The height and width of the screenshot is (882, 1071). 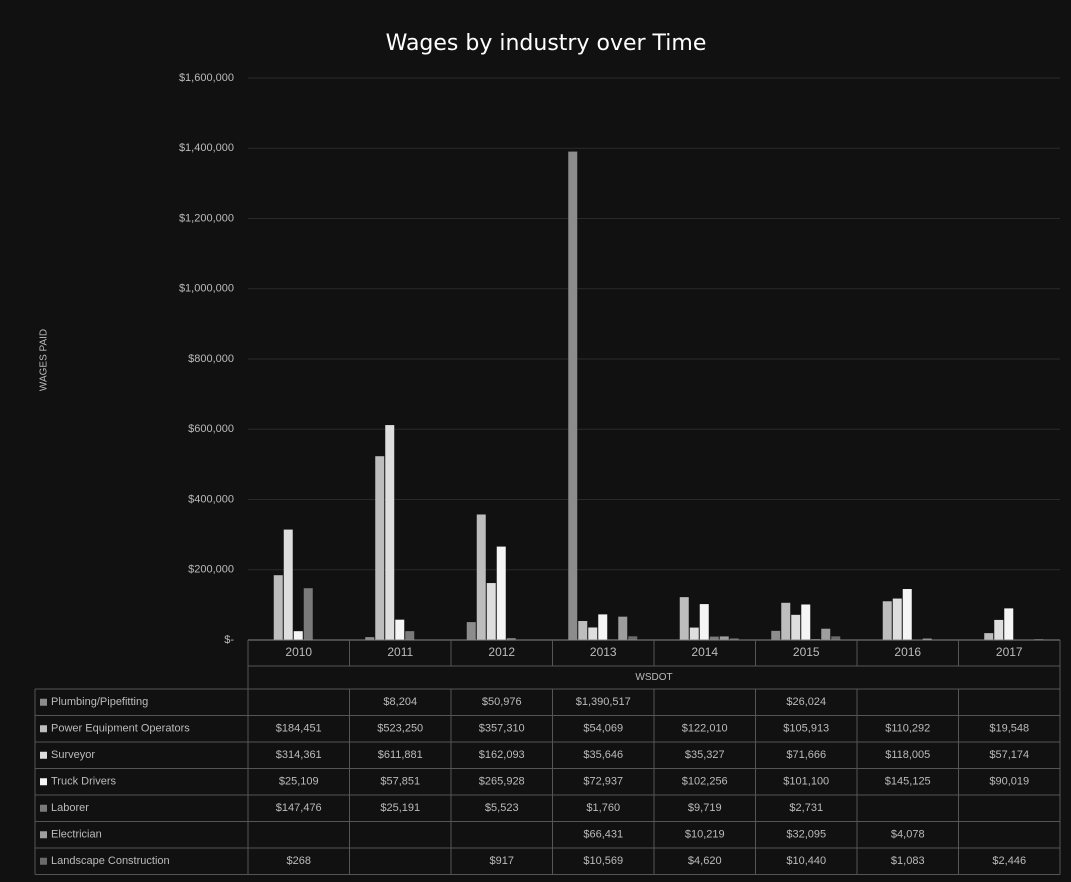 What do you see at coordinates (806, 861) in the screenshot?
I see `table-cell: $10,440` at bounding box center [806, 861].